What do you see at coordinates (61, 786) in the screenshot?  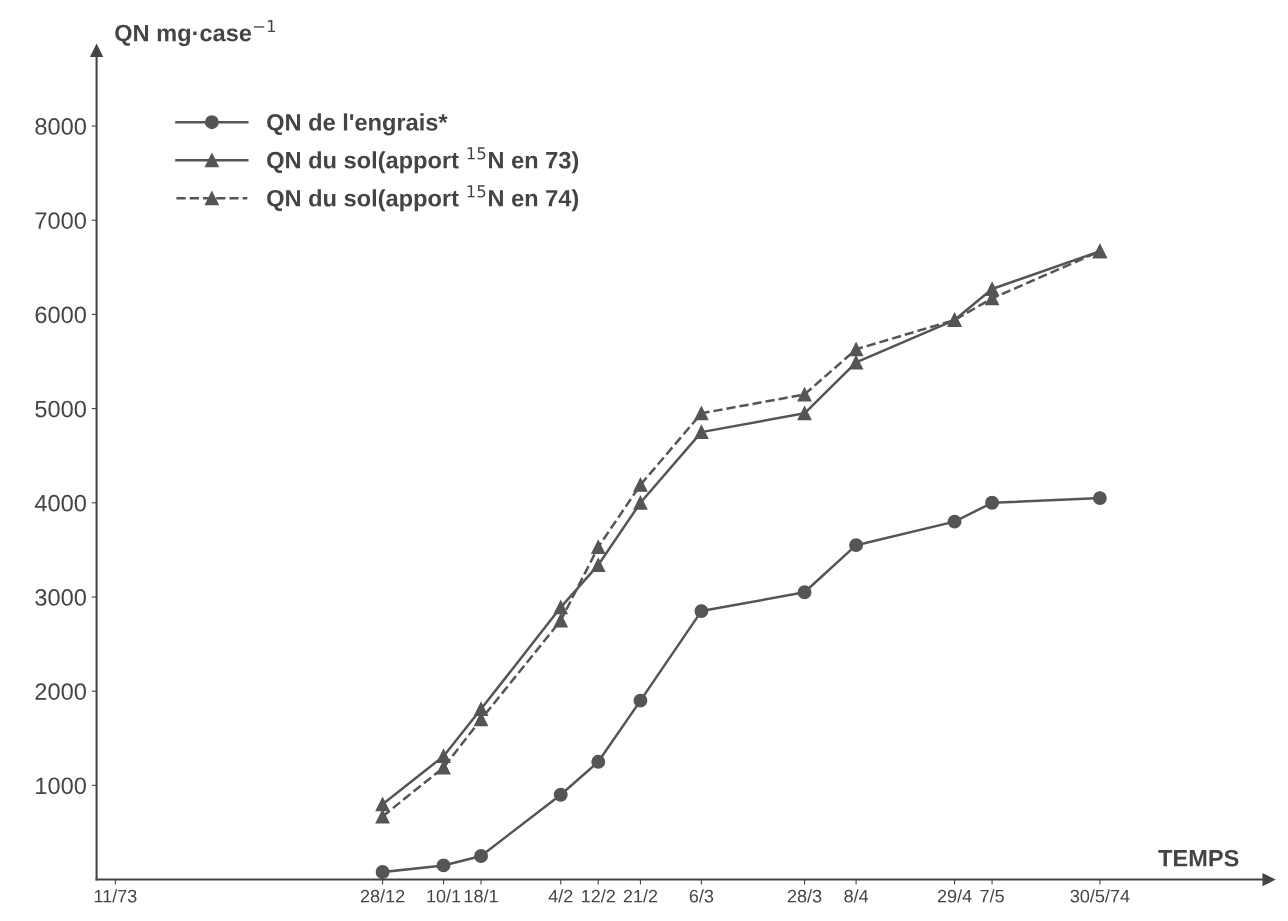 I see `y-tick-label: 1000` at bounding box center [61, 786].